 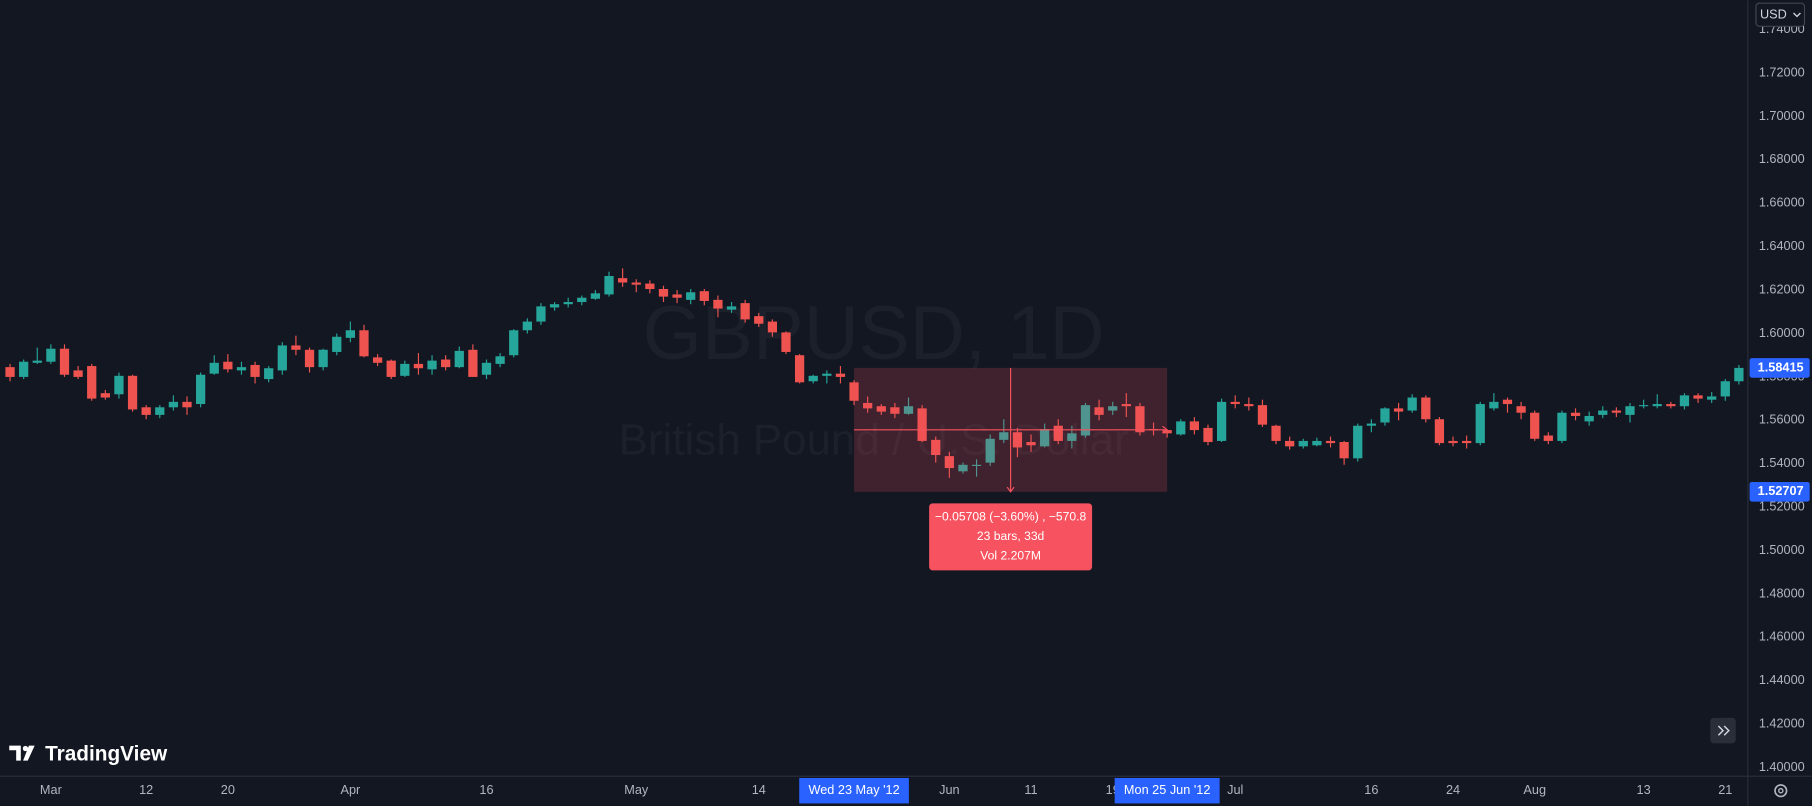 What do you see at coordinates (1782, 505) in the screenshot?
I see `y-tick-label: 1.52000` at bounding box center [1782, 505].